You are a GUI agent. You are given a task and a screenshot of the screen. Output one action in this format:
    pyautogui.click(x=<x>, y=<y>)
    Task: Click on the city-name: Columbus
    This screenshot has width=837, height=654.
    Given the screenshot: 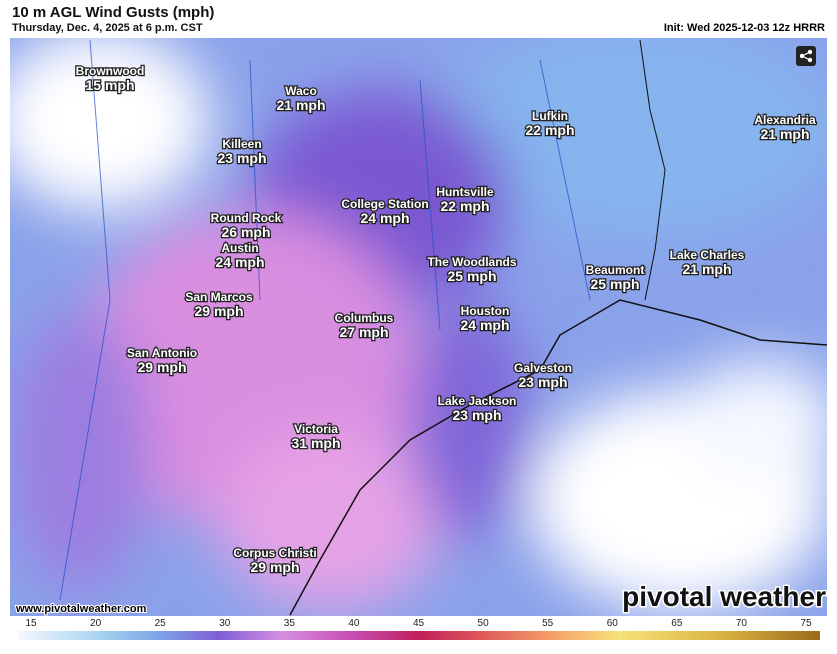 What is the action you would take?
    pyautogui.click(x=364, y=318)
    